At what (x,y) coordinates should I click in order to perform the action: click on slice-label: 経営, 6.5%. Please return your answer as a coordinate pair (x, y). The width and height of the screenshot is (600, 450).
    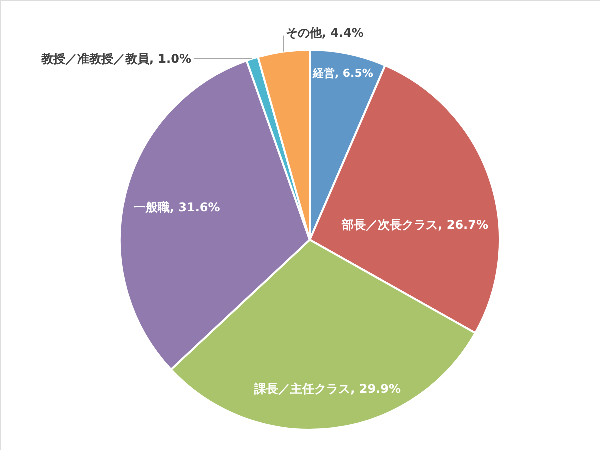
    Looking at the image, I should click on (343, 73).